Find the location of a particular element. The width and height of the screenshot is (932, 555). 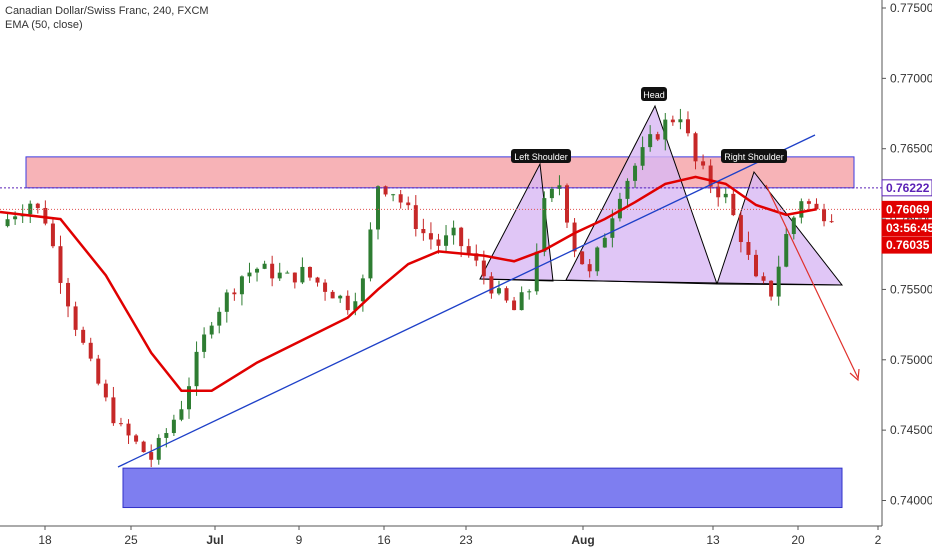

projection-arrowhead is located at coordinates (854, 375).